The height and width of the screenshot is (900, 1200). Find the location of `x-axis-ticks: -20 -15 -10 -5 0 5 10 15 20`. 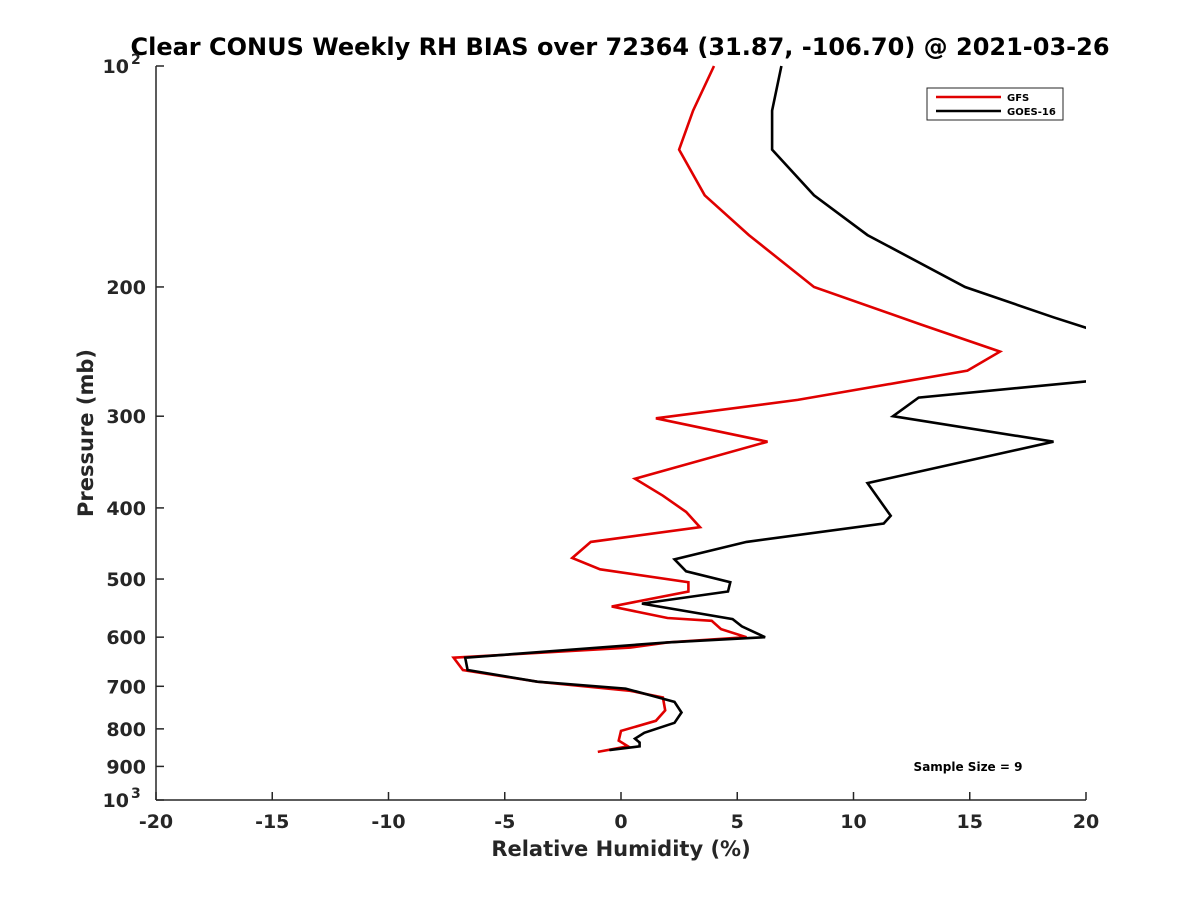

x-axis-ticks: -20 -15 -10 -5 0 5 10 15 20 is located at coordinates (619, 812).